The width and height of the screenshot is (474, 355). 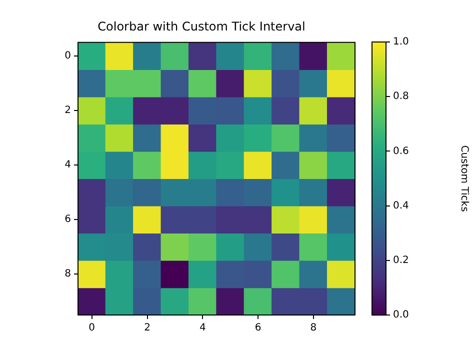 What do you see at coordinates (401, 315) in the screenshot?
I see `color-bar-label: 0.0` at bounding box center [401, 315].